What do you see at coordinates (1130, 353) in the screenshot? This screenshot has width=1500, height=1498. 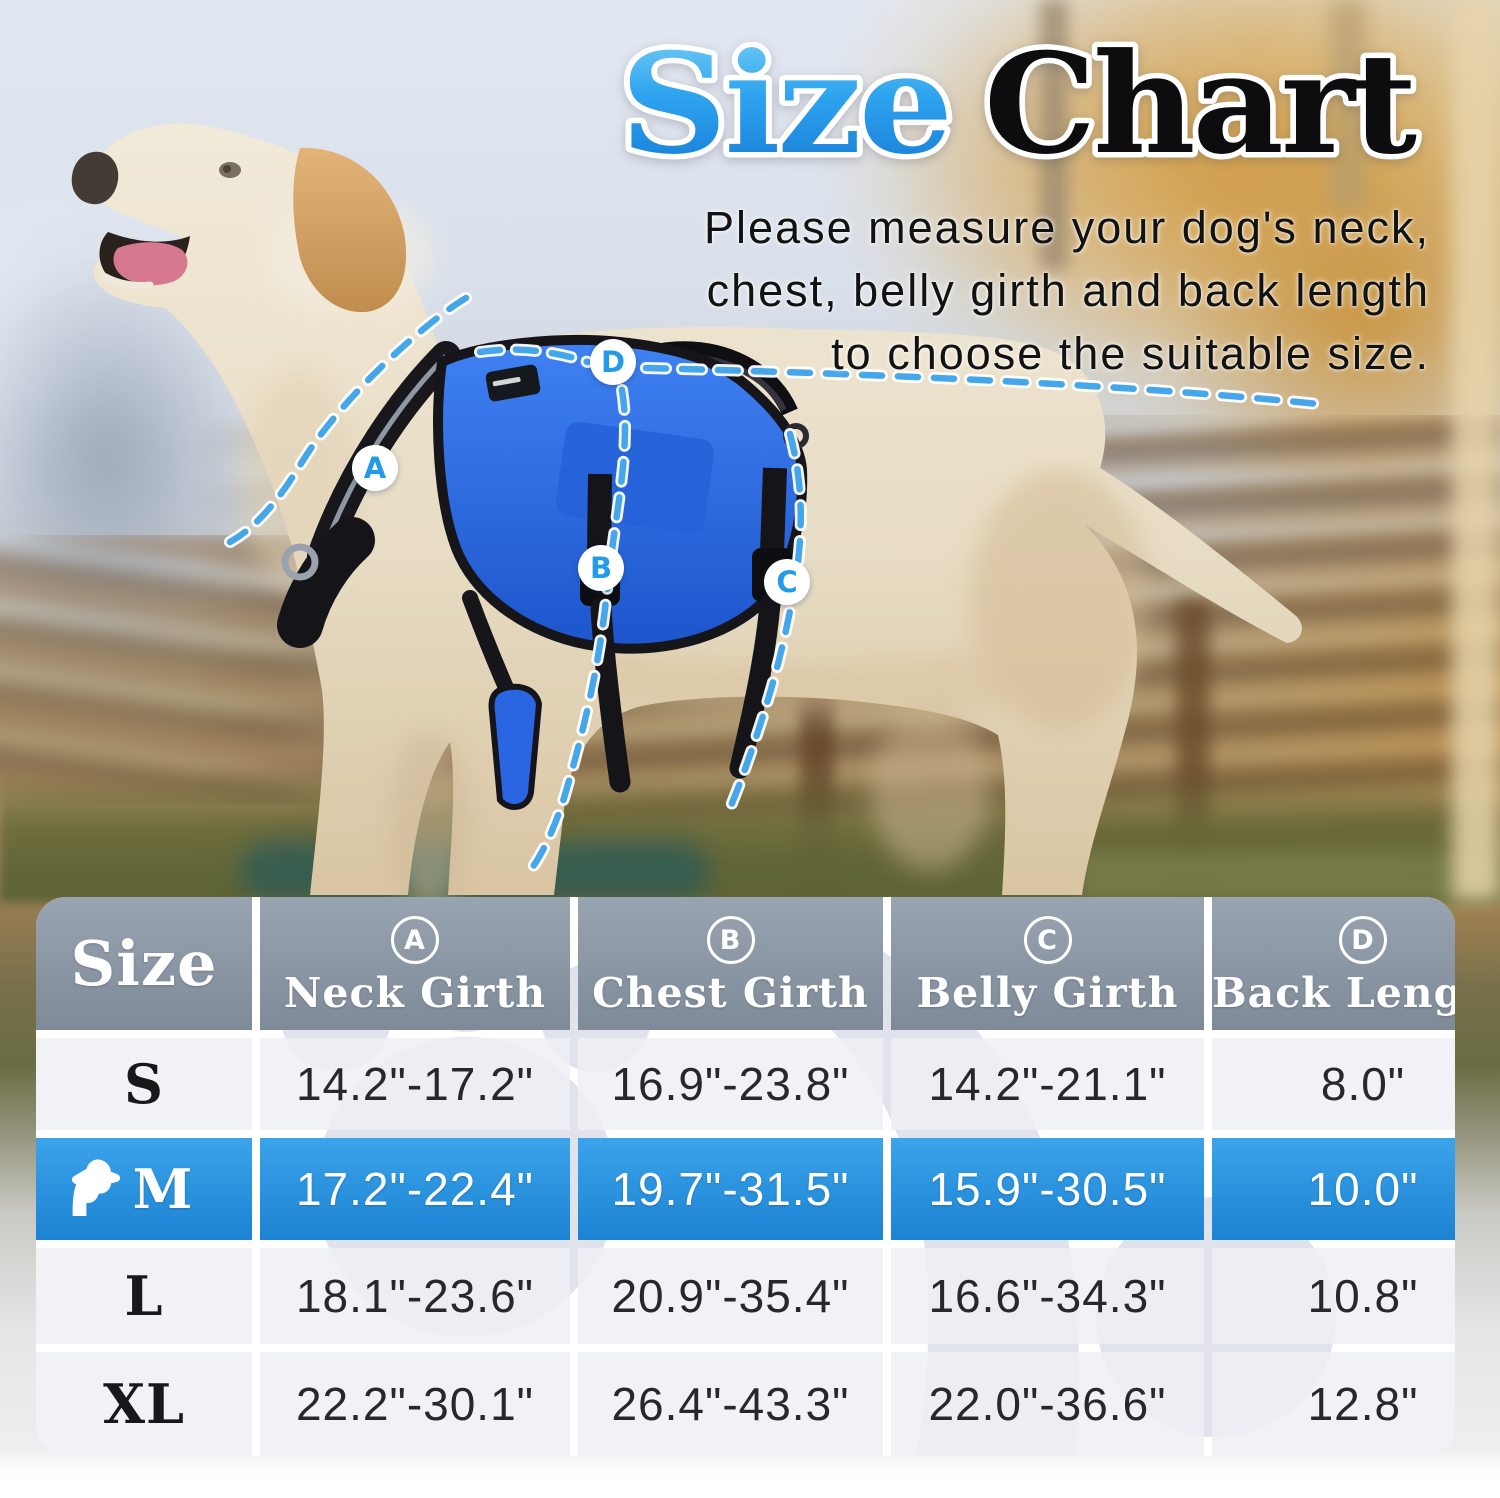 I see `instruction-line: to choose the suitable size.` at bounding box center [1130, 353].